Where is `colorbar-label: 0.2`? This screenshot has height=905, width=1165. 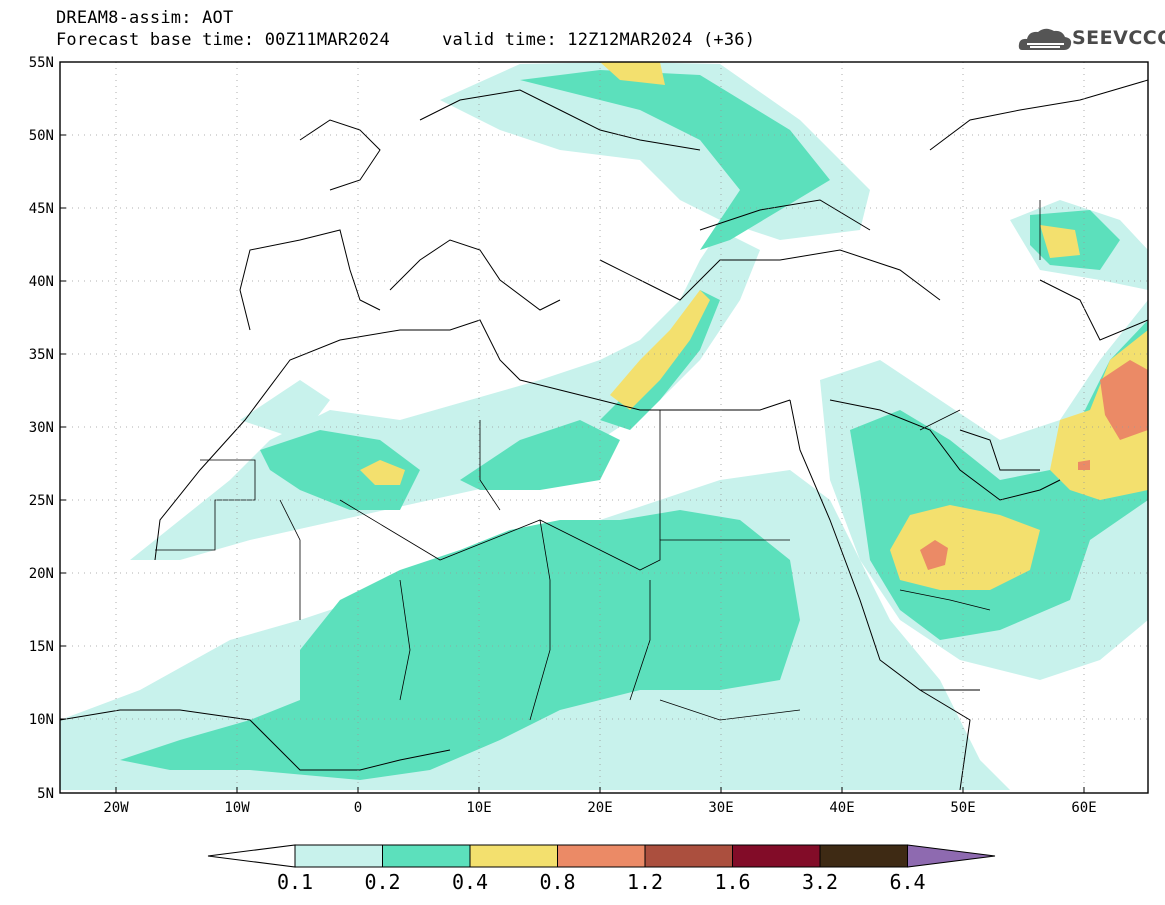 colorbar-label: 0.2 is located at coordinates (382, 882).